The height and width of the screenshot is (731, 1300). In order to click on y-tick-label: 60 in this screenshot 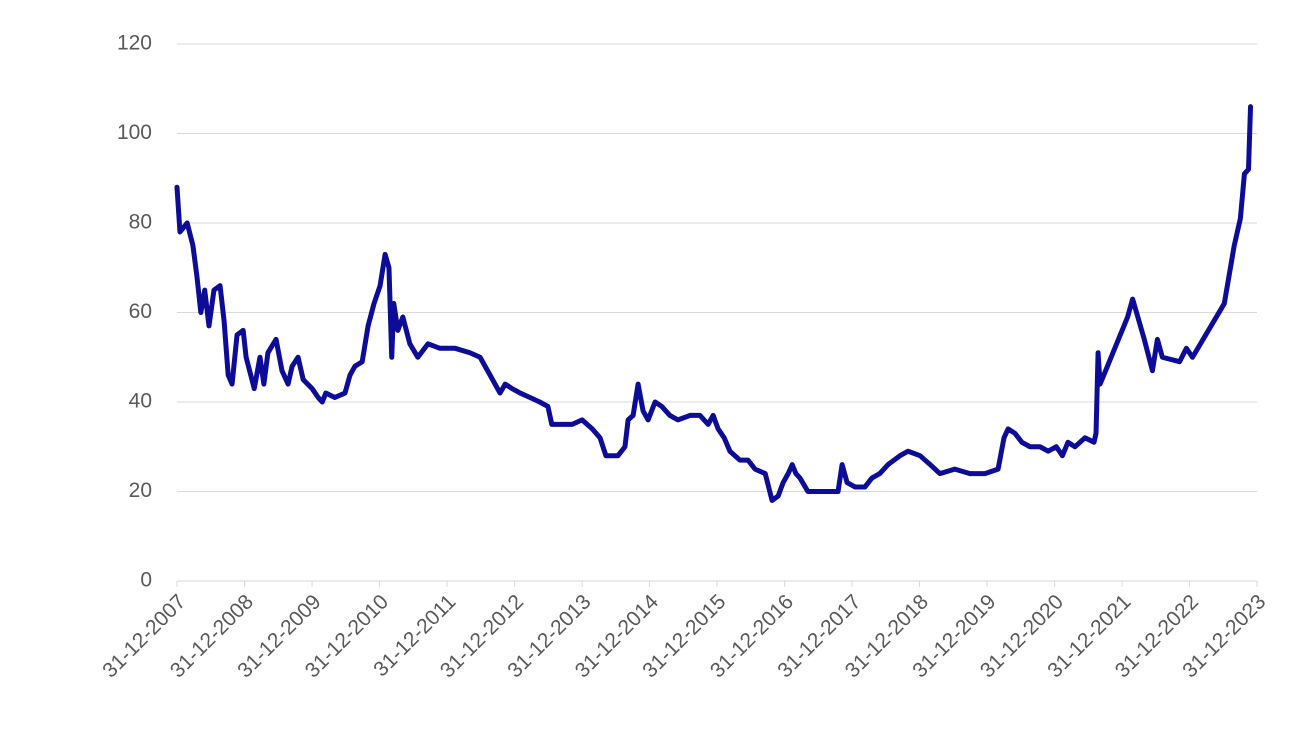, I will do `click(140, 311)`.